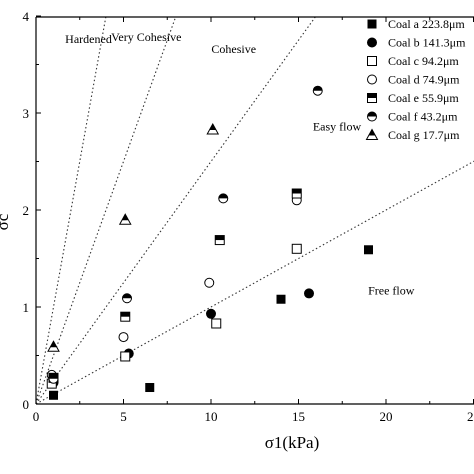  What do you see at coordinates (337, 126) in the screenshot?
I see `region-label: Easy flow` at bounding box center [337, 126].